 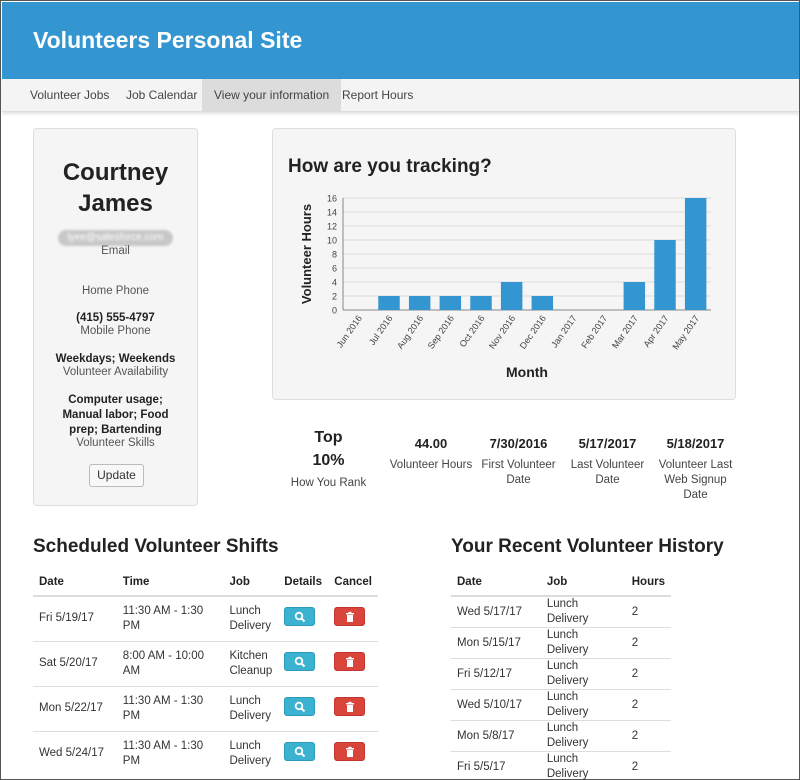 I want to click on first-volunteer-label-2: Date, so click(x=518, y=480).